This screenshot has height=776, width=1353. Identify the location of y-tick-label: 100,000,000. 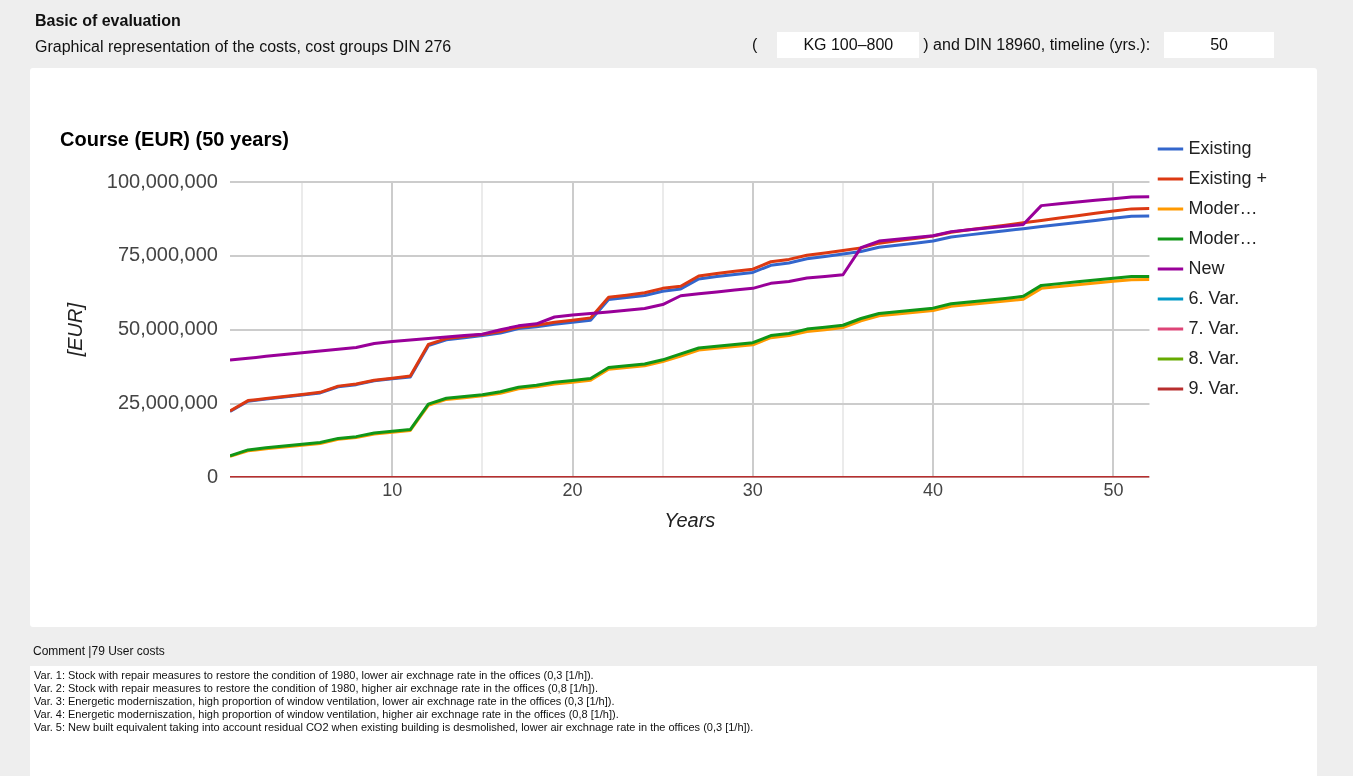
(162, 180).